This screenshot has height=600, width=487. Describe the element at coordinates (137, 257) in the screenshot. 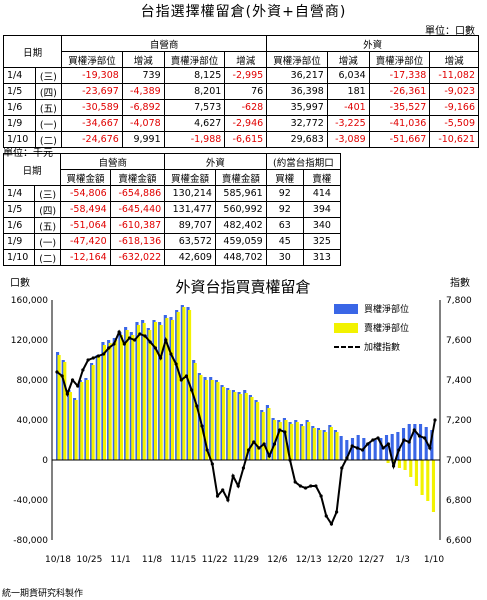

I see `table-cell: -632,022` at that location.